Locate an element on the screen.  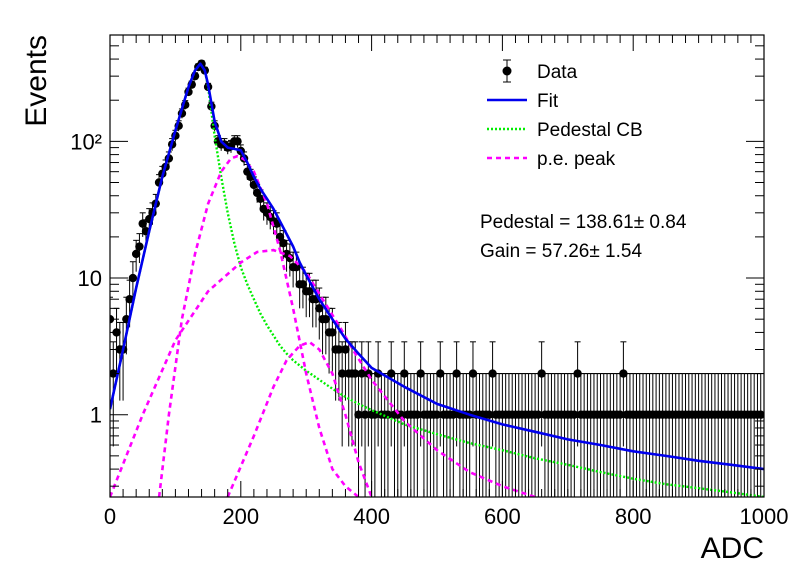
legend-label: Data is located at coordinates (557, 72).